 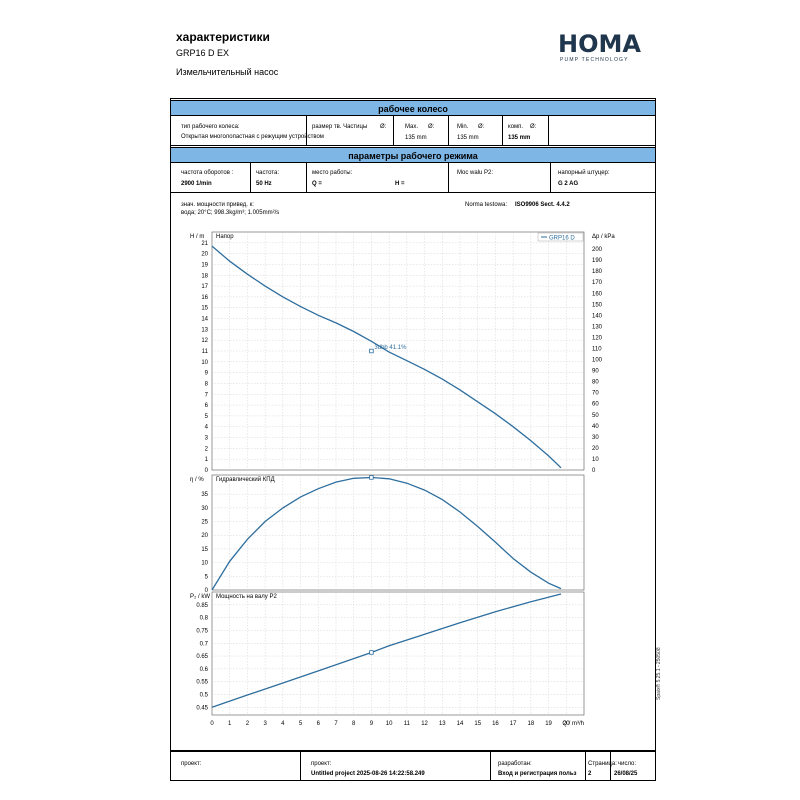 What do you see at coordinates (204, 523) in the screenshot?
I see `y-tick-label: 25` at bounding box center [204, 523].